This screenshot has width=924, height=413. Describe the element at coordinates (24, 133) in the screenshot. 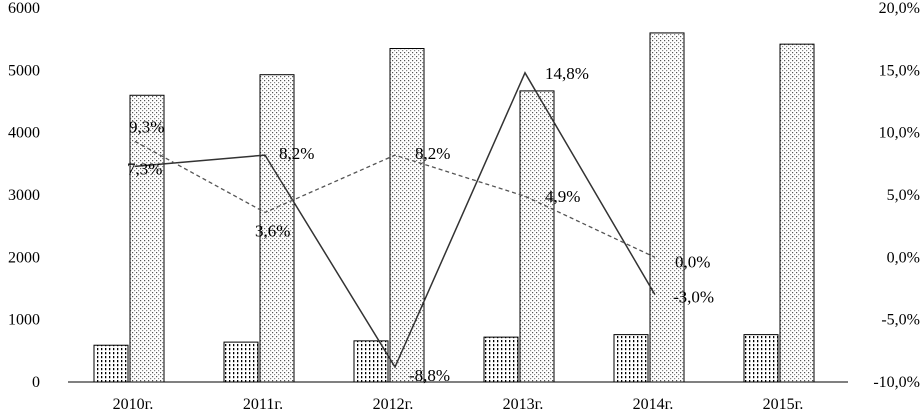

I see `left-tick-label-4: 4000` at that location.